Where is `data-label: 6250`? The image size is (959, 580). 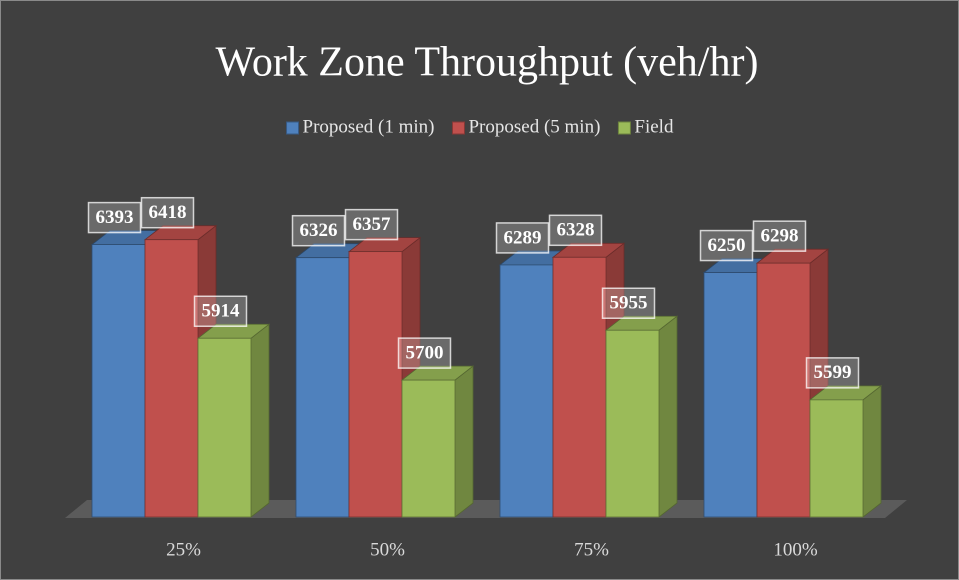
data-label: 6250 is located at coordinates (726, 245).